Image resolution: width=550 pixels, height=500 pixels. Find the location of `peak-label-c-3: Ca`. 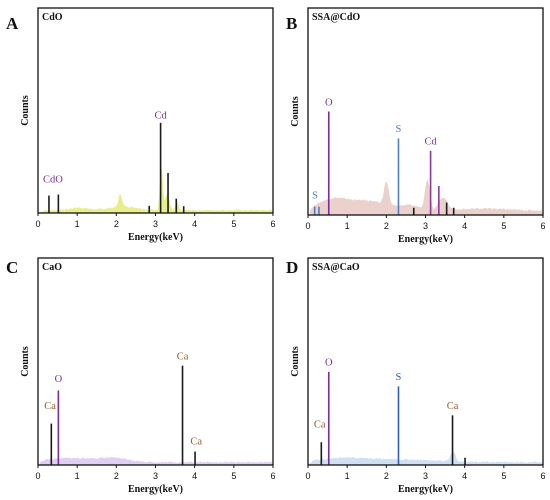

peak-label-c-3: Ca is located at coordinates (196, 441).